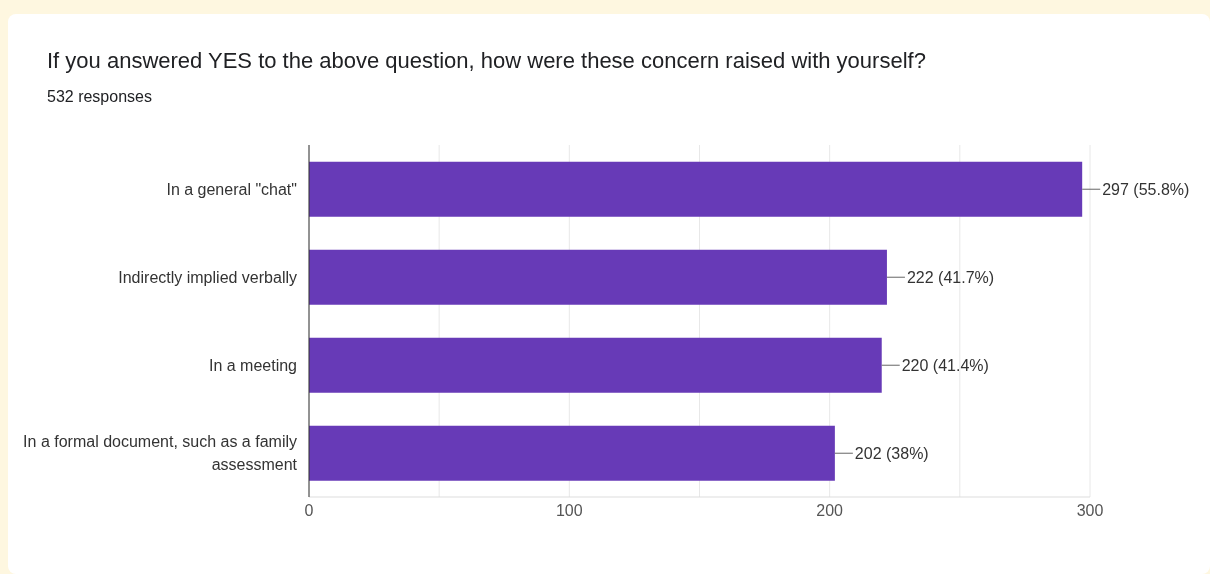  What do you see at coordinates (207, 277) in the screenshot?
I see `y-tick-label: Indirectly implied verbally` at bounding box center [207, 277].